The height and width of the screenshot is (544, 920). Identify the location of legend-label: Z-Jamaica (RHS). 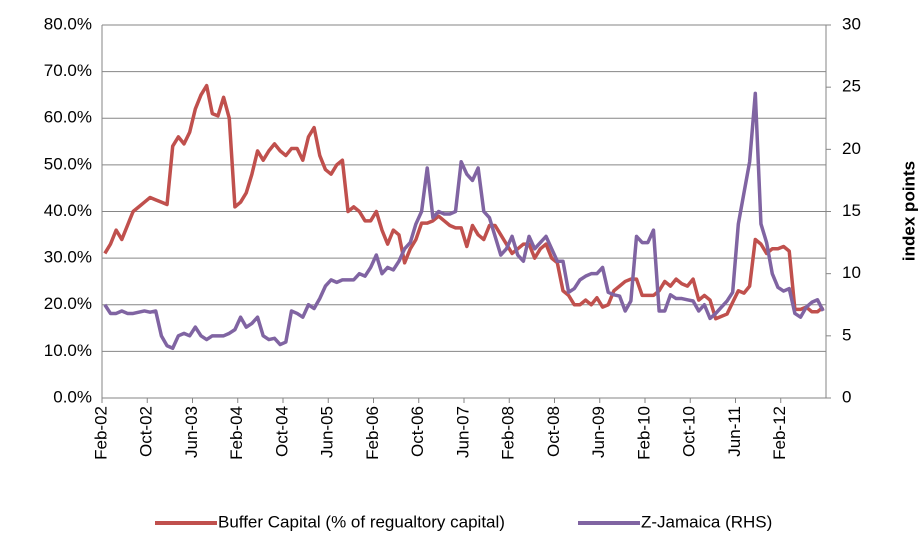
(706, 521).